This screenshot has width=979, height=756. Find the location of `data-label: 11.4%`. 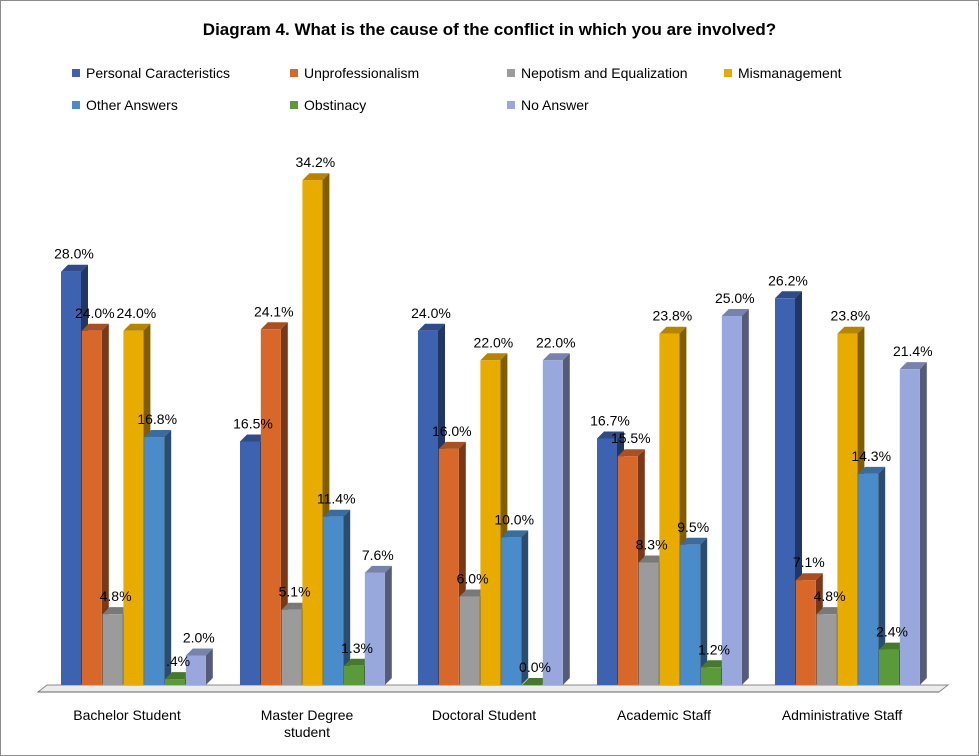

data-label: 11.4% is located at coordinates (336, 499).